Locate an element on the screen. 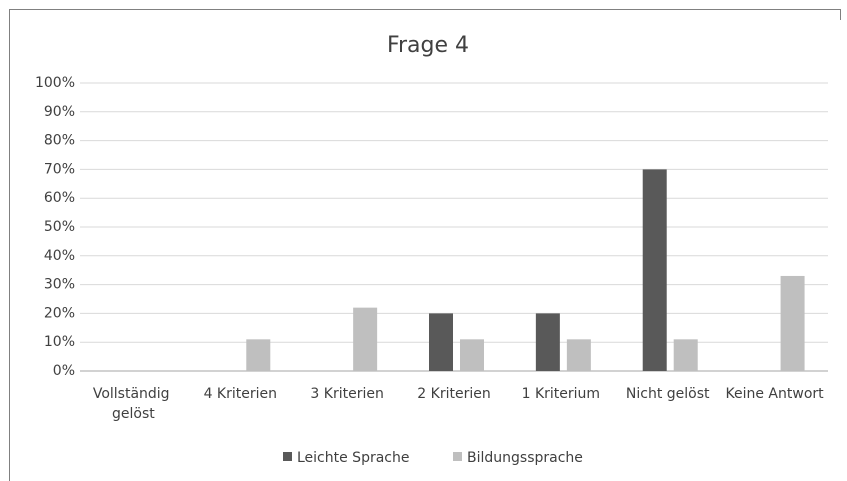  y-tick-label: 50% is located at coordinates (59, 227).